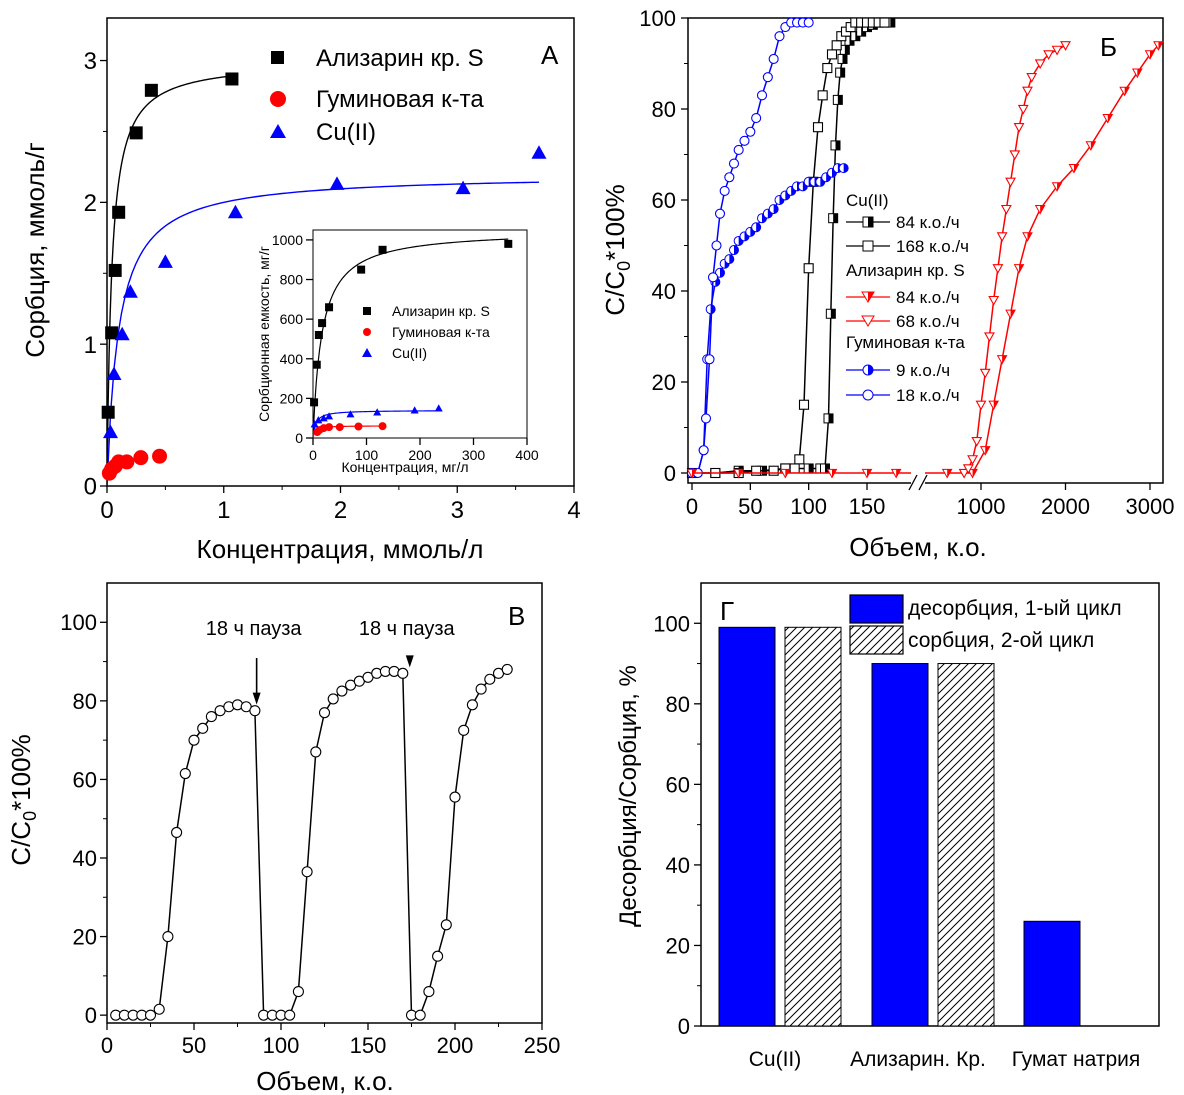 The height and width of the screenshot is (1095, 1184). What do you see at coordinates (1001, 640) in the screenshot?
I see `legend-label-sorption: сорбция, 2-ой цикл` at bounding box center [1001, 640].